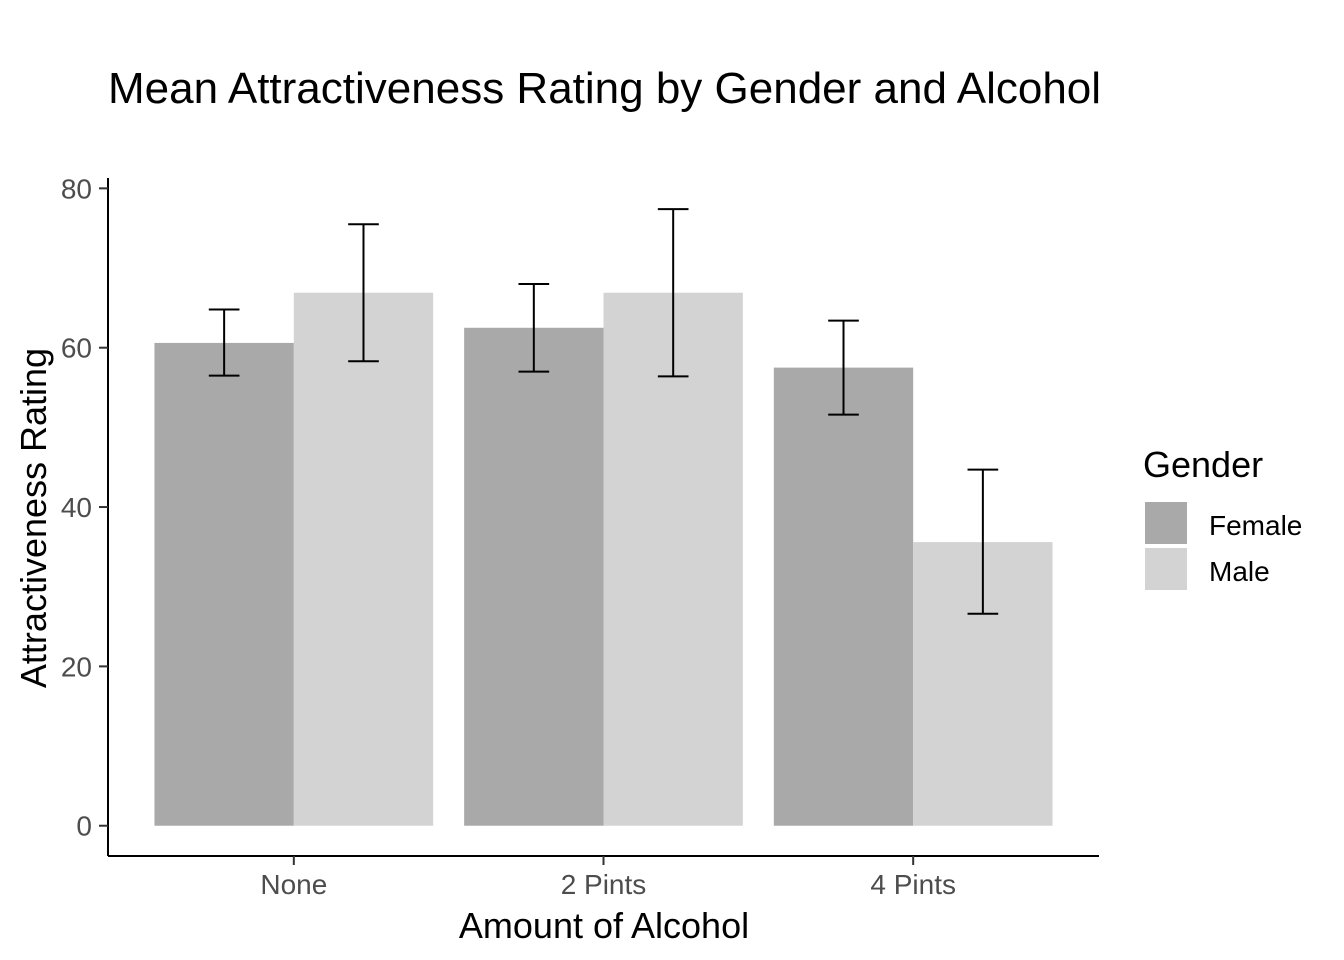  Describe the element at coordinates (1239, 571) in the screenshot. I see `legend-label: Male` at that location.